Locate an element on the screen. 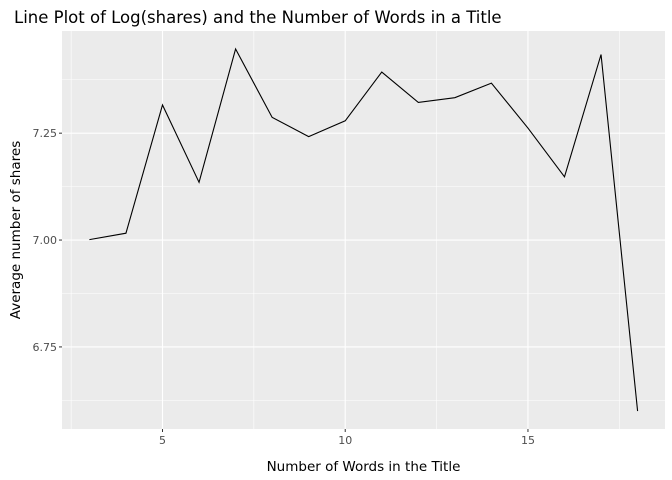 The height and width of the screenshot is (480, 672). x-axis-ticks: 5 10 15 is located at coordinates (347, 438).